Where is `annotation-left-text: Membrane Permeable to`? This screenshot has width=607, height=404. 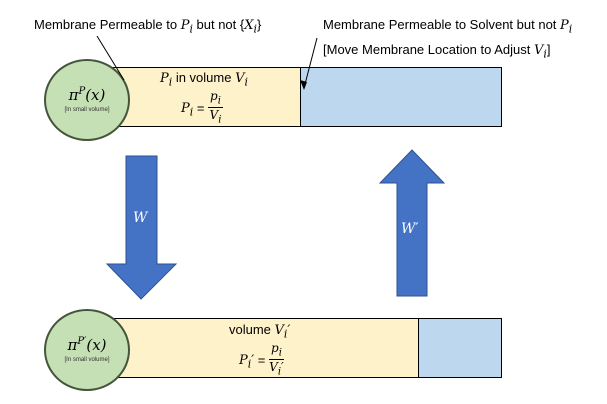
annotation-left-text: Membrane Permeable to is located at coordinates (107, 24).